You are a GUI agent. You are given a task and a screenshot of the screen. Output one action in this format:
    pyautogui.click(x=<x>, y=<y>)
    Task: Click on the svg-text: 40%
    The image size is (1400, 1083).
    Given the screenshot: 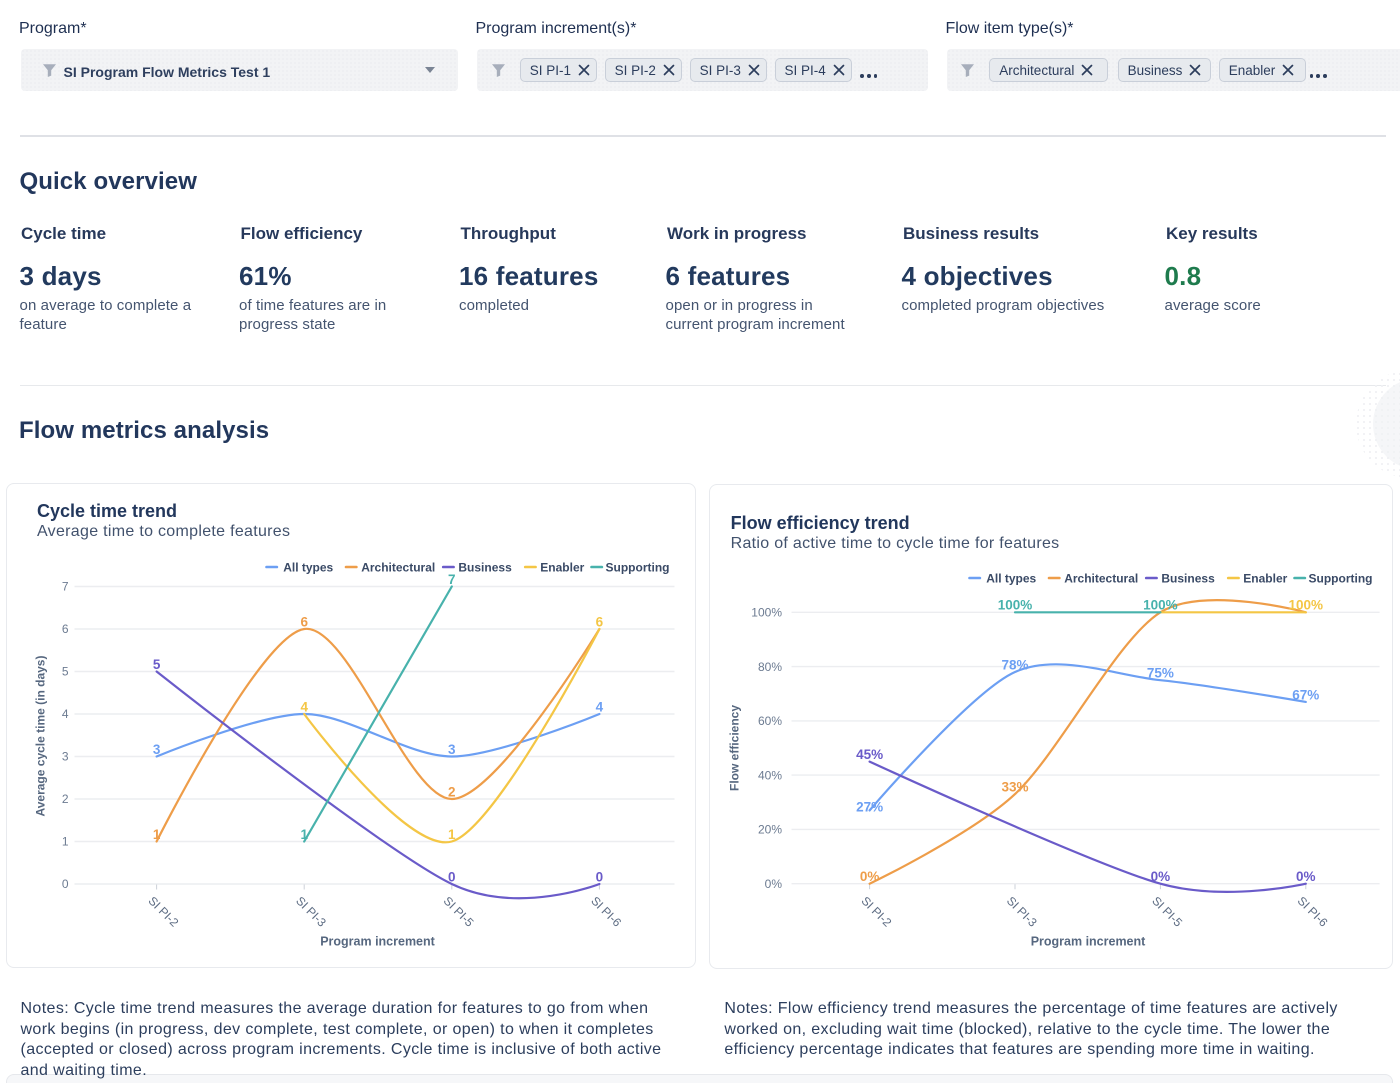 What is the action you would take?
    pyautogui.click(x=770, y=775)
    